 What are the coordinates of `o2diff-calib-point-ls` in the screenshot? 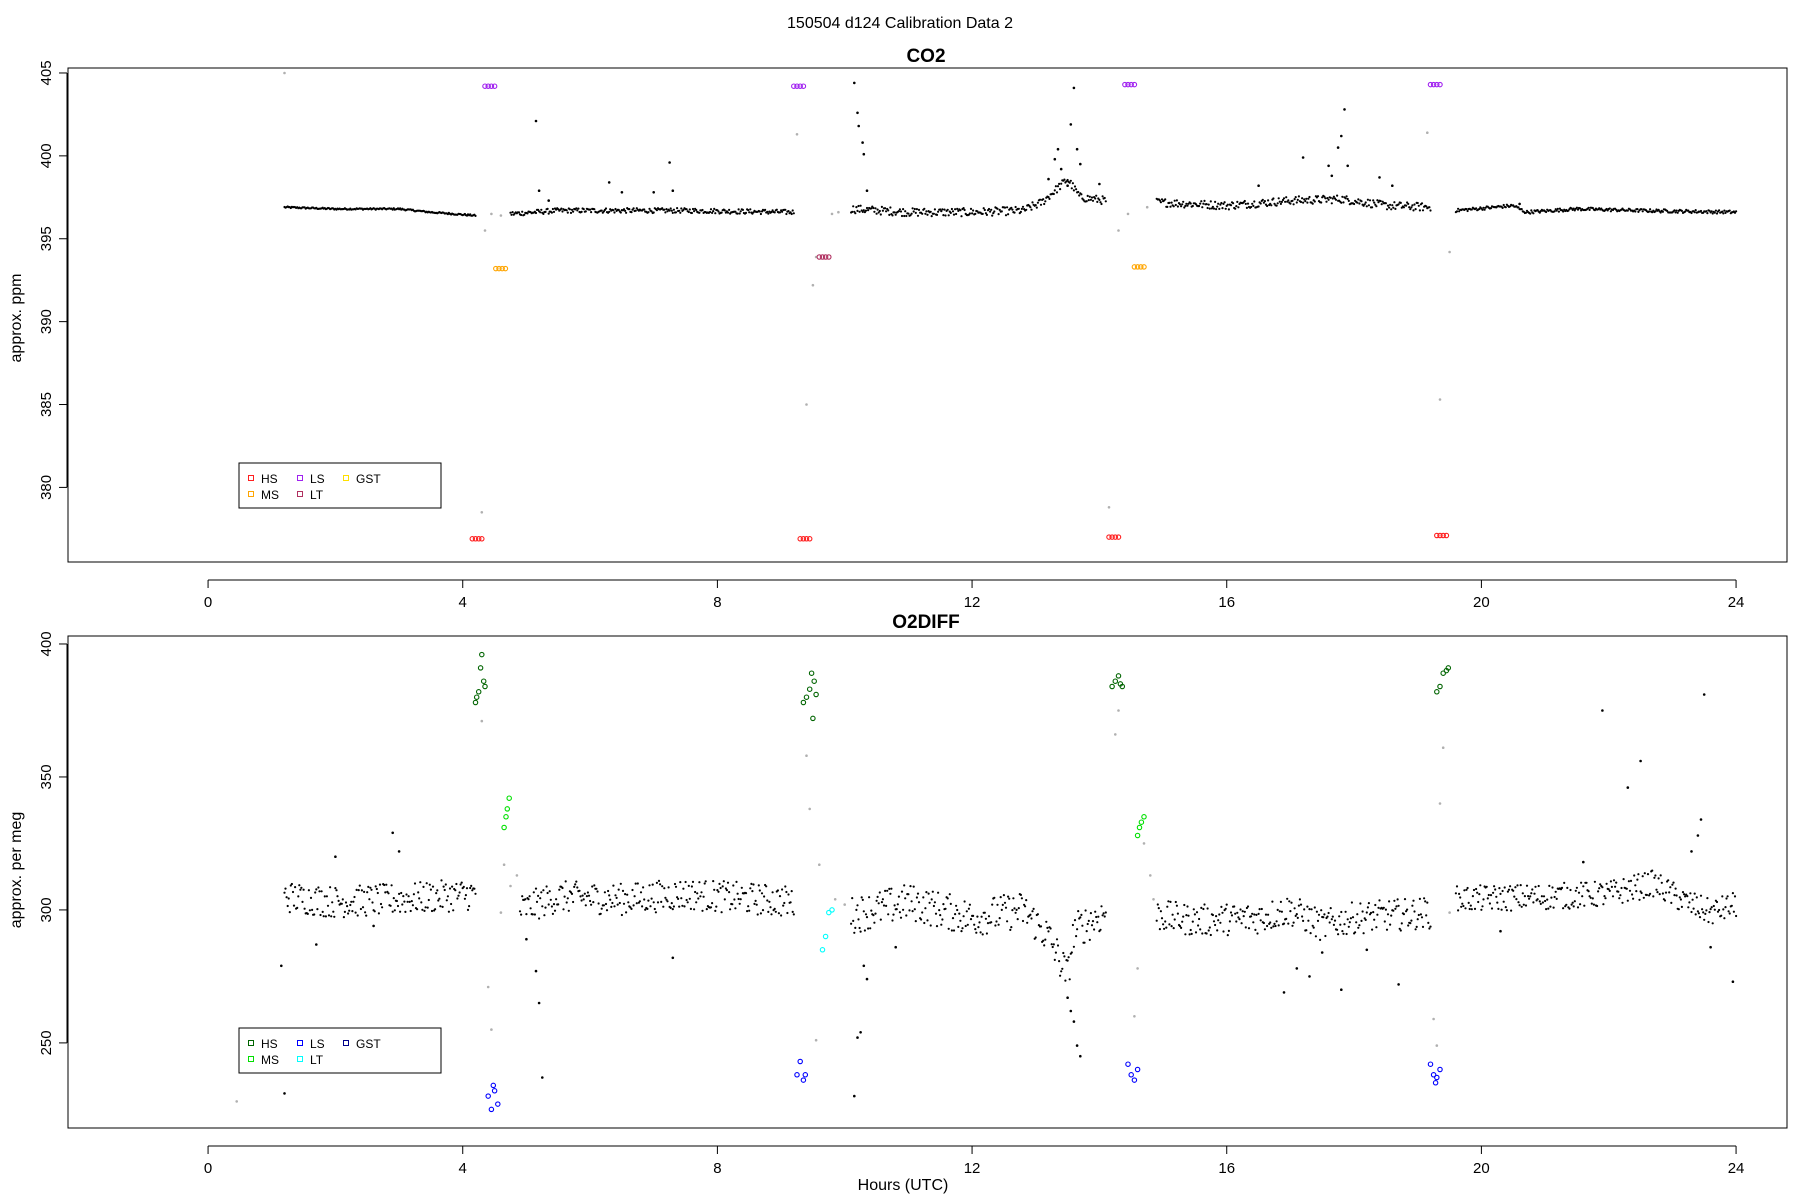 It's located at (1433, 1075).